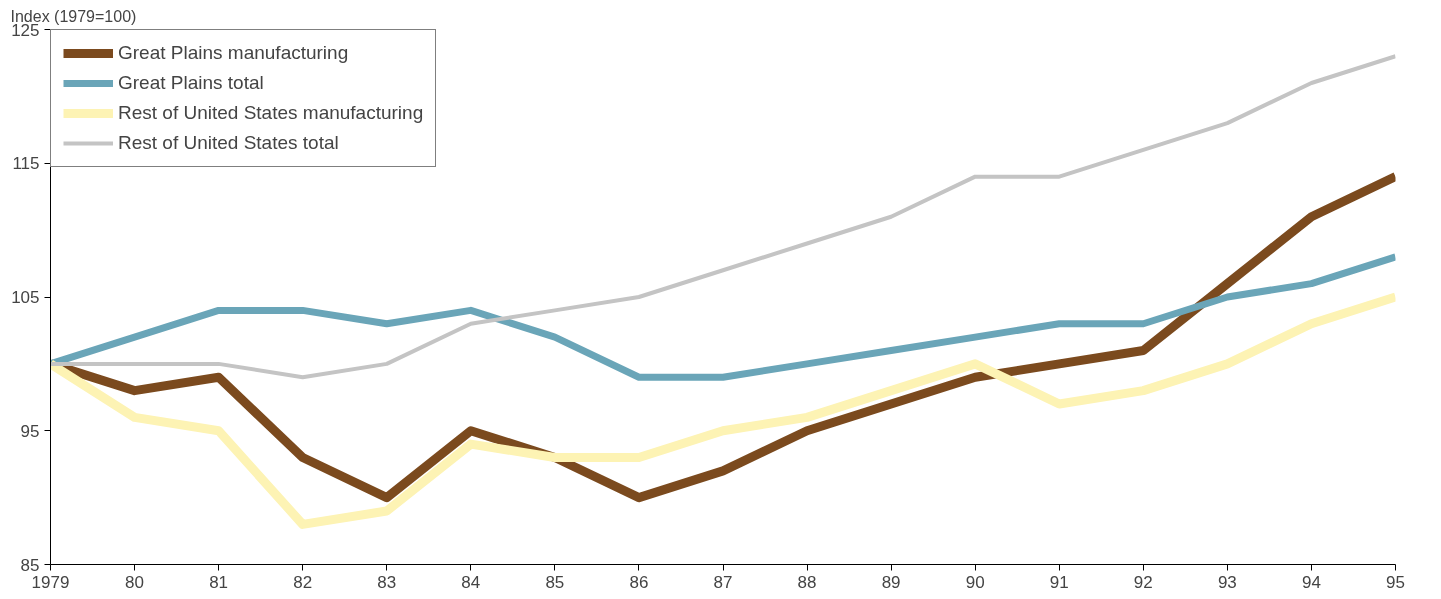 This screenshot has width=1441, height=599. Describe the element at coordinates (1059, 582) in the screenshot. I see `x-tick-label: 91` at that location.